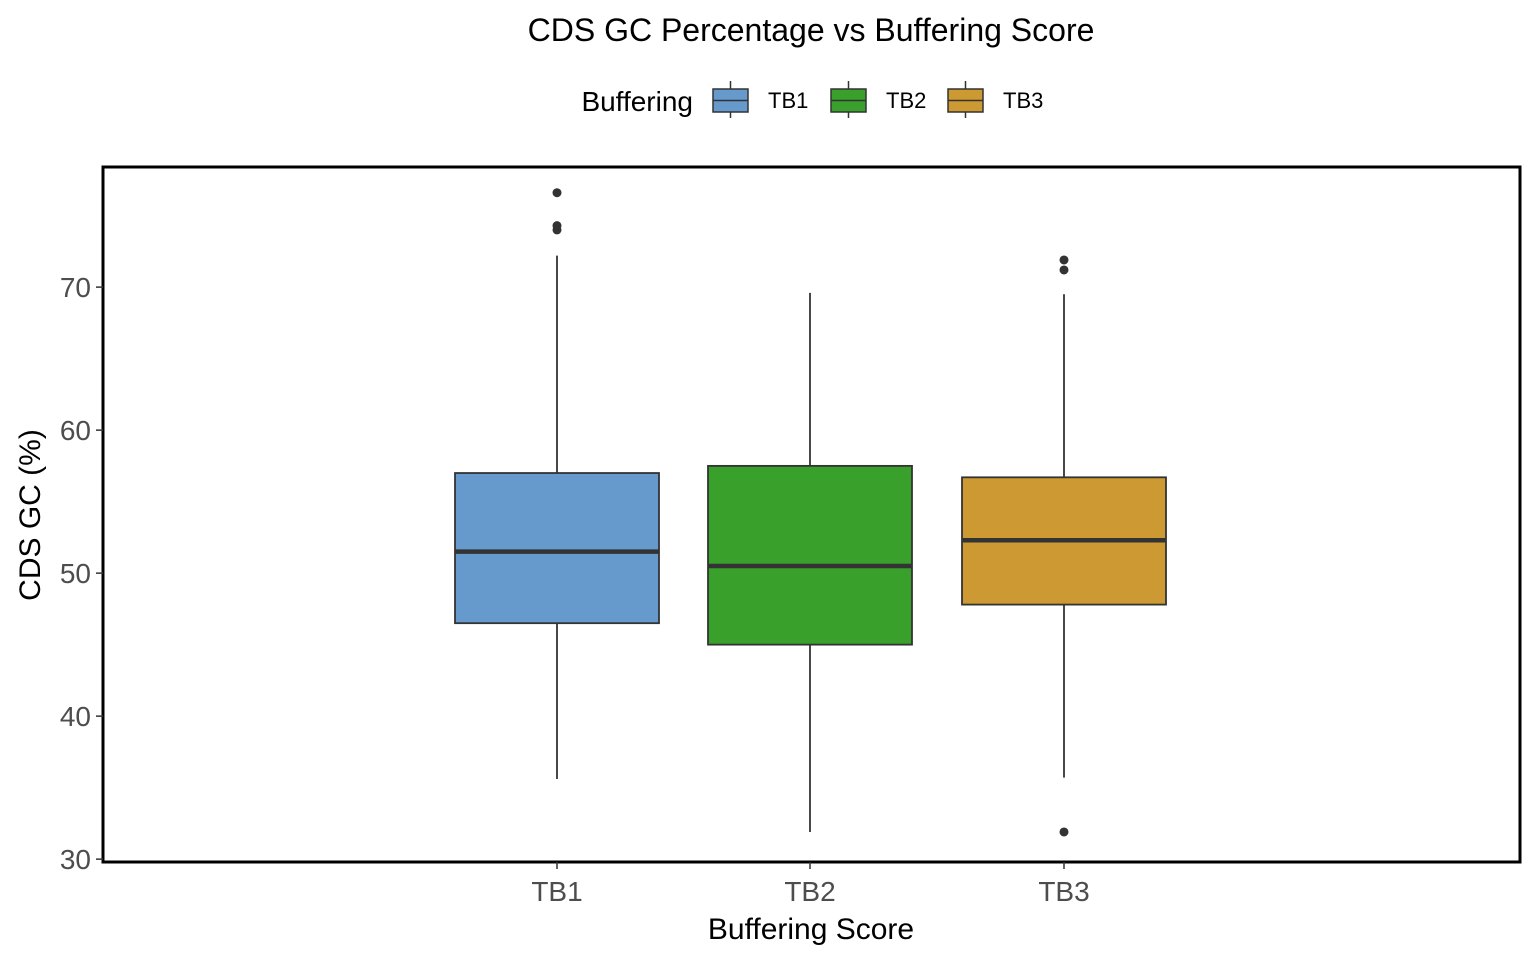 Image resolution: width=1536 pixels, height=960 pixels. I want to click on box-tb3, so click(1064, 546).